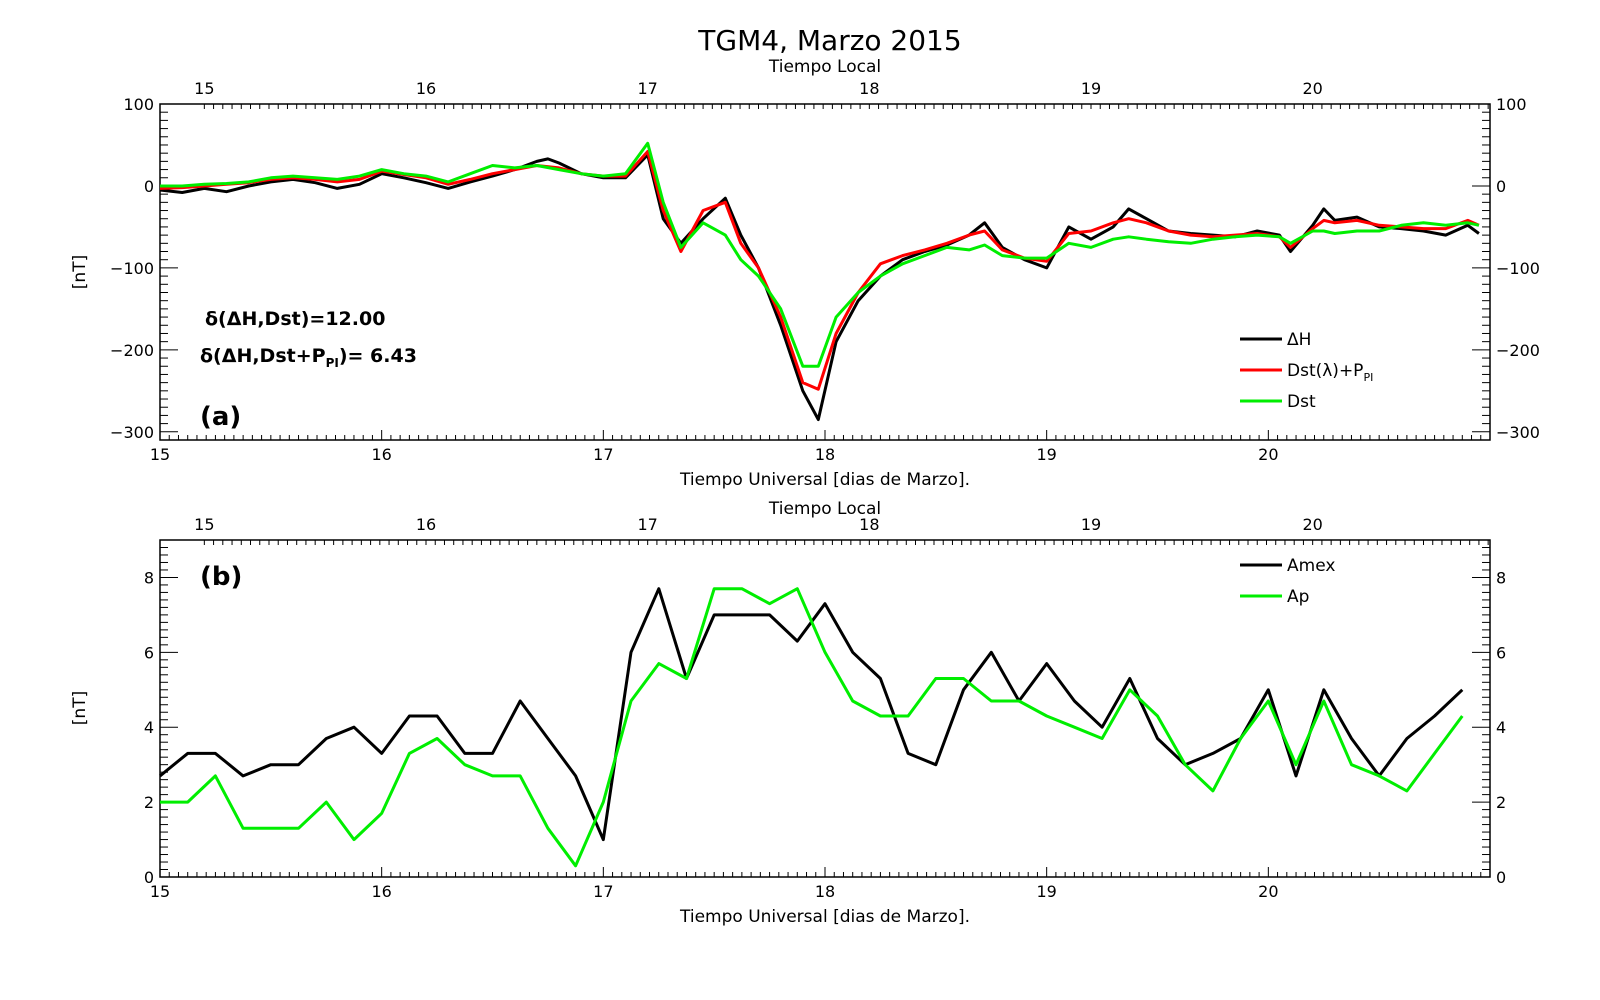 The image size is (1600, 1000). What do you see at coordinates (1501, 652) in the screenshot?
I see `y-tick-label-right: 6` at bounding box center [1501, 652].